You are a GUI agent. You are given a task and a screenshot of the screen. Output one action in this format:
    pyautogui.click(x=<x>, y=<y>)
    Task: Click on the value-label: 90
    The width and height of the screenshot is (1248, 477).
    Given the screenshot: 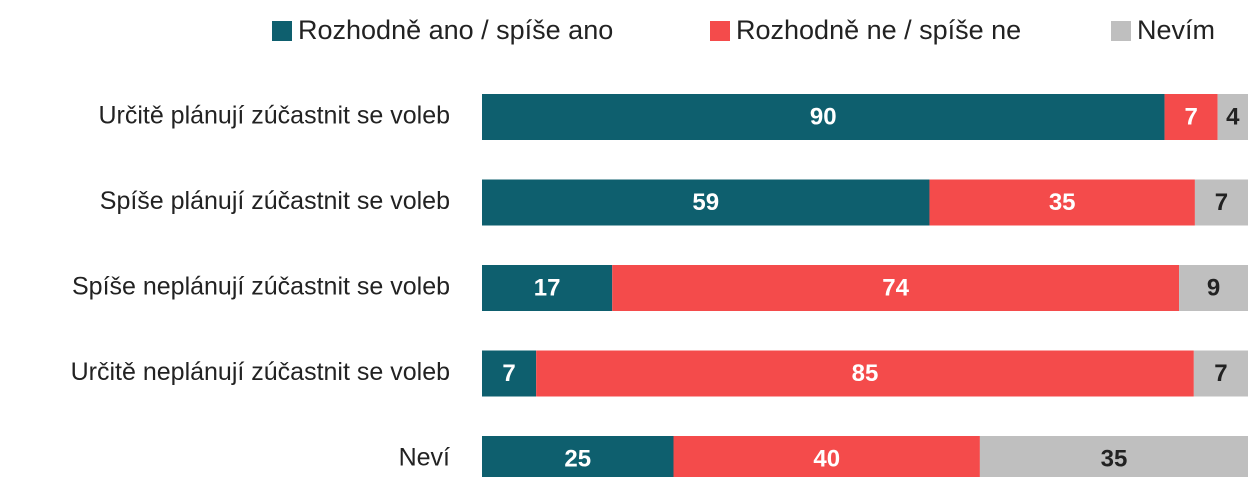 What is the action you would take?
    pyautogui.click(x=823, y=116)
    